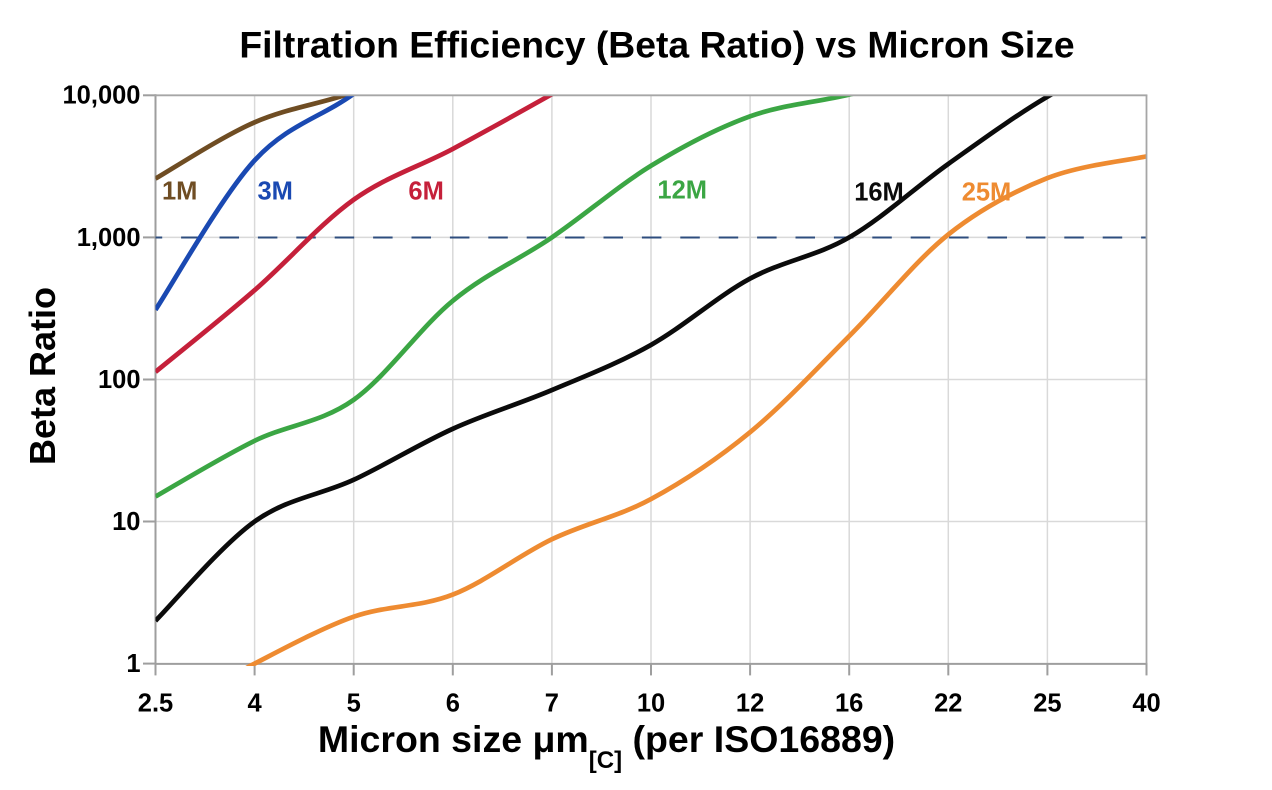 This screenshot has height=790, width=1272. I want to click on svg-text: 3M, so click(275, 191).